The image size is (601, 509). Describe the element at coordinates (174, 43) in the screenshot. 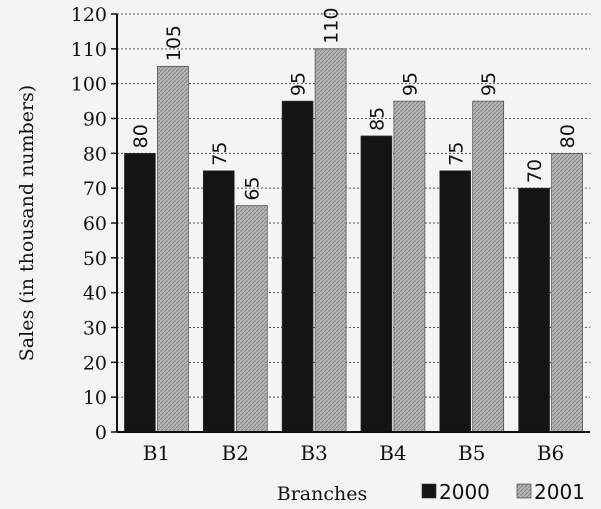

I see `data-label: 105` at that location.